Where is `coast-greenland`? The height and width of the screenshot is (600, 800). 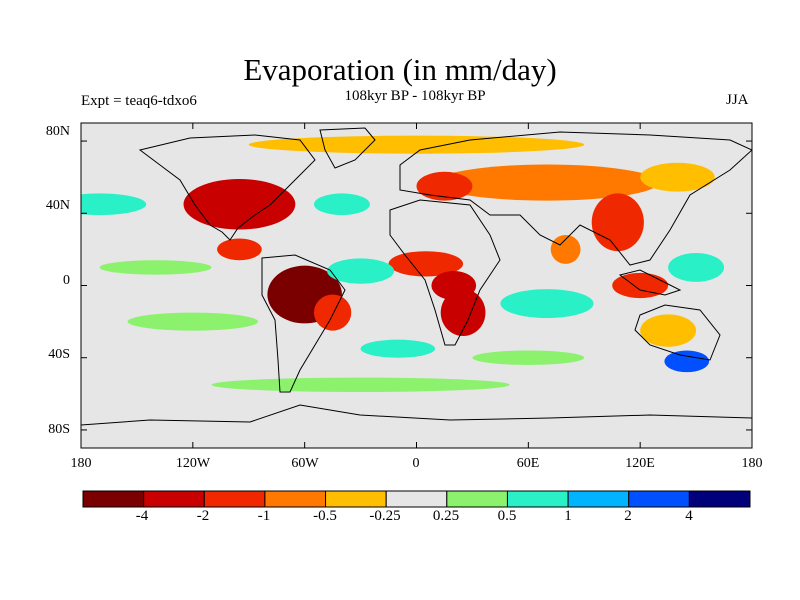 coast-greenland is located at coordinates (347, 148).